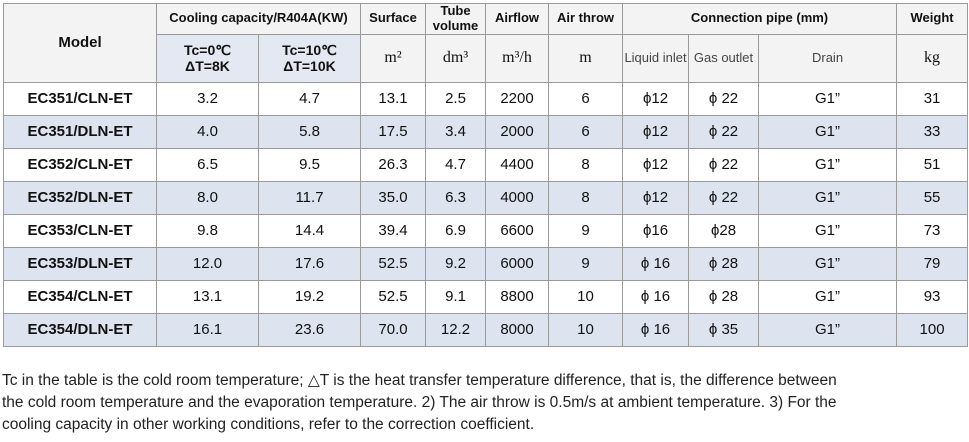 The image size is (969, 442). Describe the element at coordinates (309, 329) in the screenshot. I see `data-cell: 23.6` at that location.